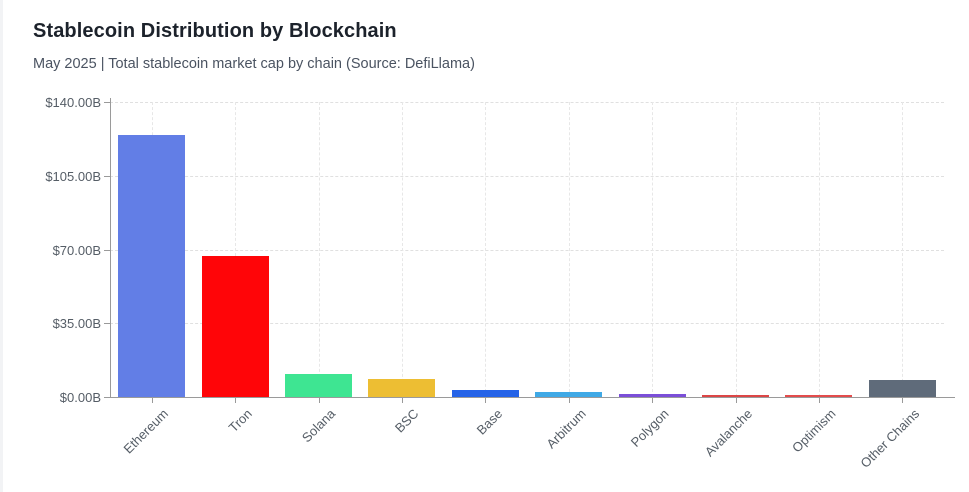 Image resolution: width=969 pixels, height=492 pixels. What do you see at coordinates (652, 395) in the screenshot?
I see `bar-polygon` at bounding box center [652, 395].